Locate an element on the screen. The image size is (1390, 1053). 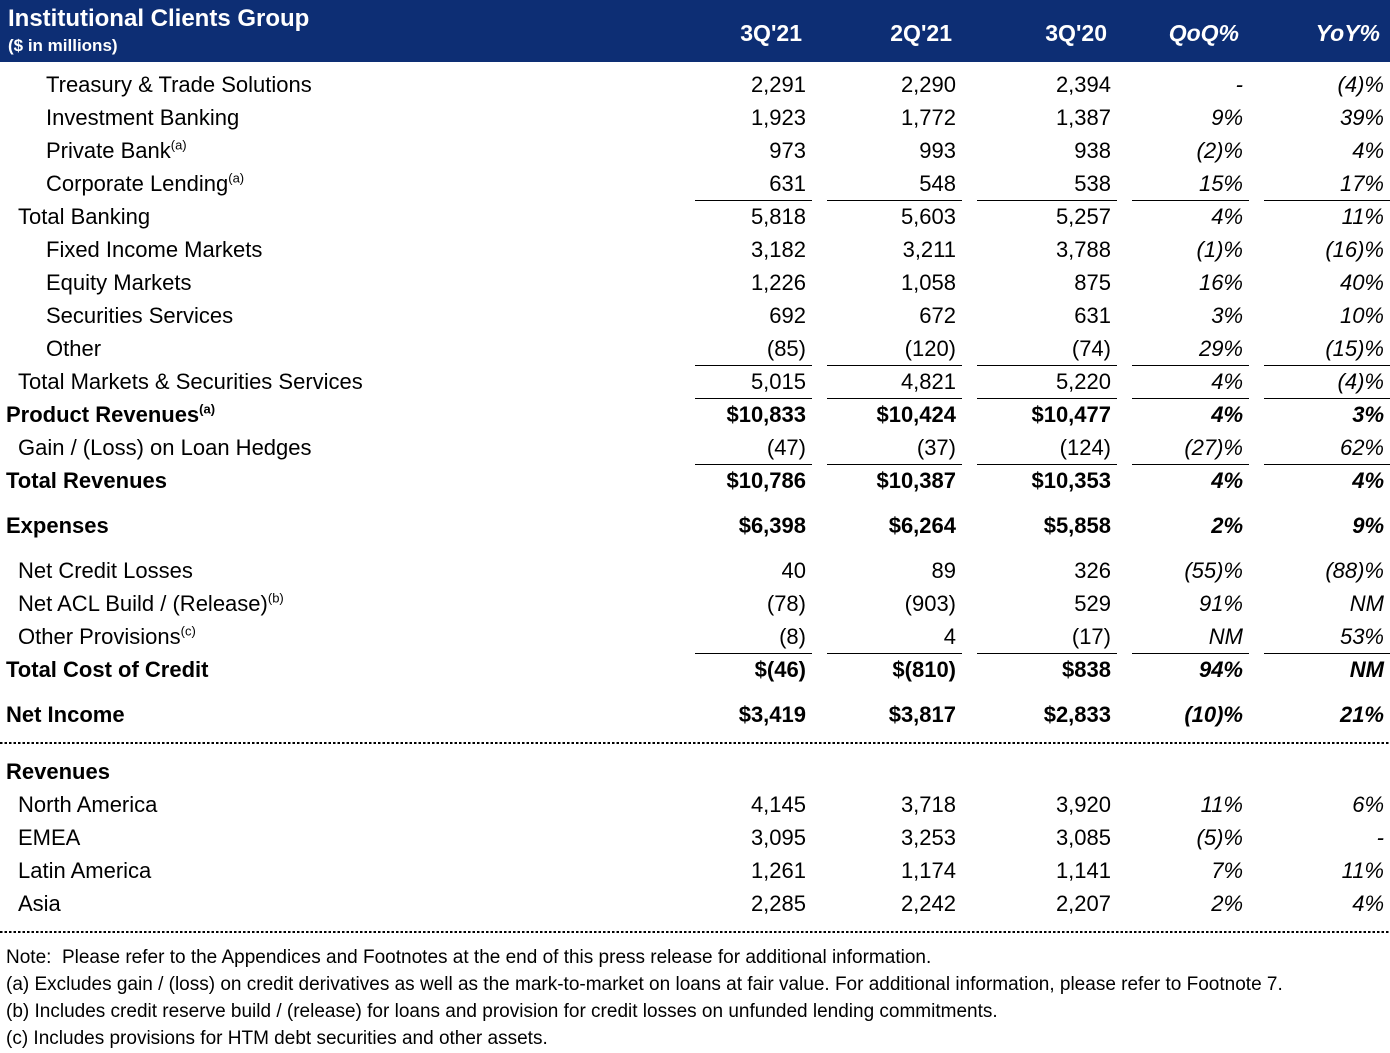
table-cell: 529 is located at coordinates (1092, 603).